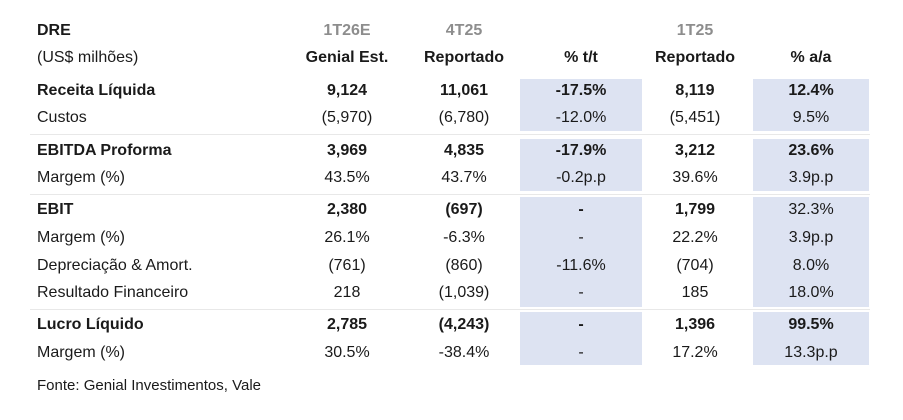 This screenshot has width=903, height=420. Describe the element at coordinates (581, 177) in the screenshot. I see `cell-qoq: -0.2p.p` at that location.